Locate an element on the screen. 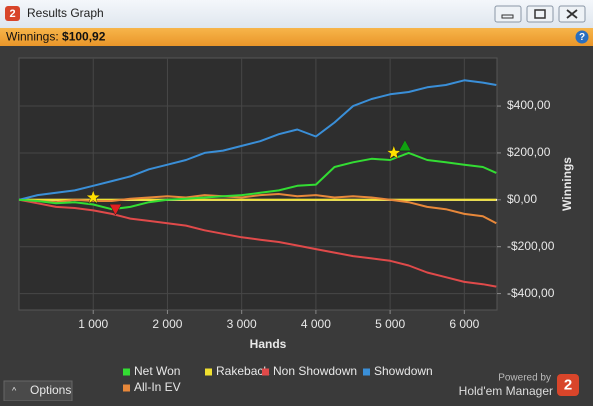 The image size is (593, 406). legend-label: All-In EV is located at coordinates (157, 387).